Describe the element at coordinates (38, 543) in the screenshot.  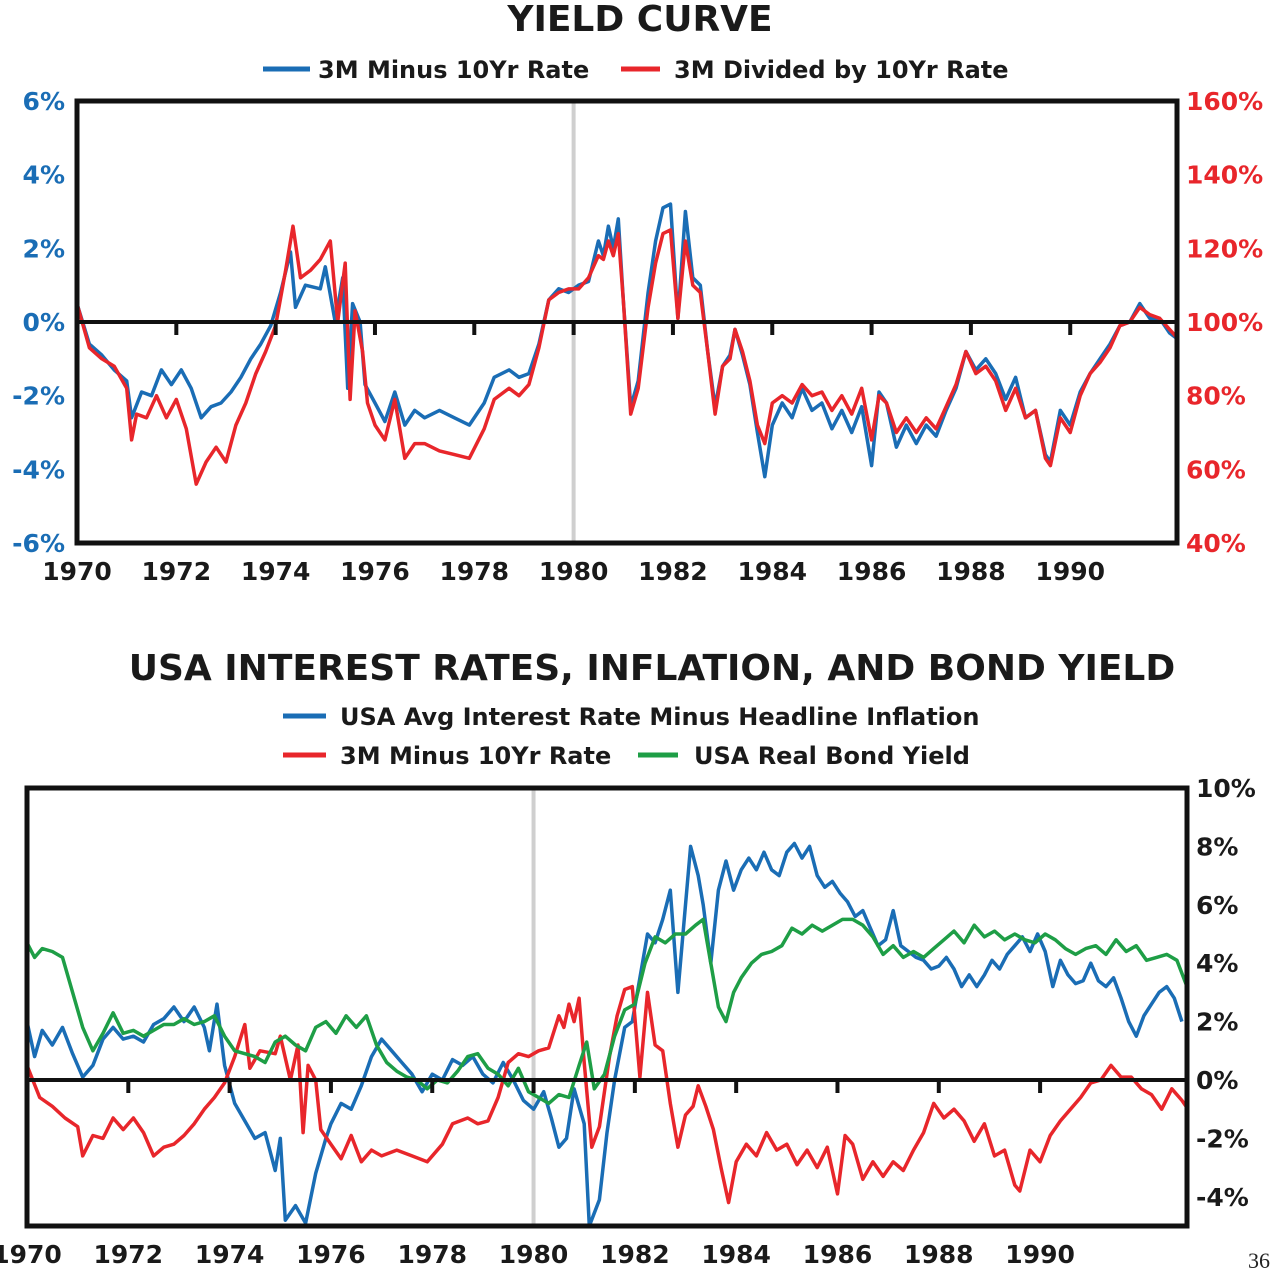
I see `y-tick-label-left: -6%` at that location.